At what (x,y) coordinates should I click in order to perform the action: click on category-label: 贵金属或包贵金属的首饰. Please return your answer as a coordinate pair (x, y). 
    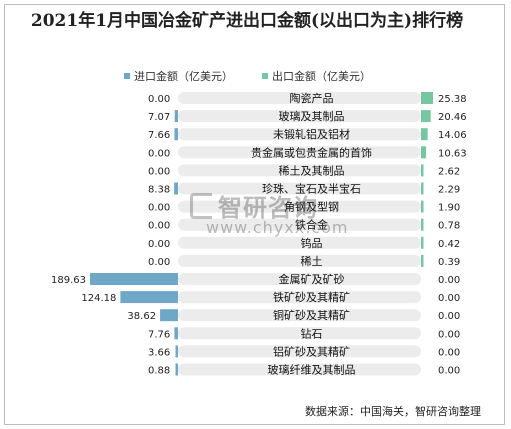
    Looking at the image, I should click on (311, 152).